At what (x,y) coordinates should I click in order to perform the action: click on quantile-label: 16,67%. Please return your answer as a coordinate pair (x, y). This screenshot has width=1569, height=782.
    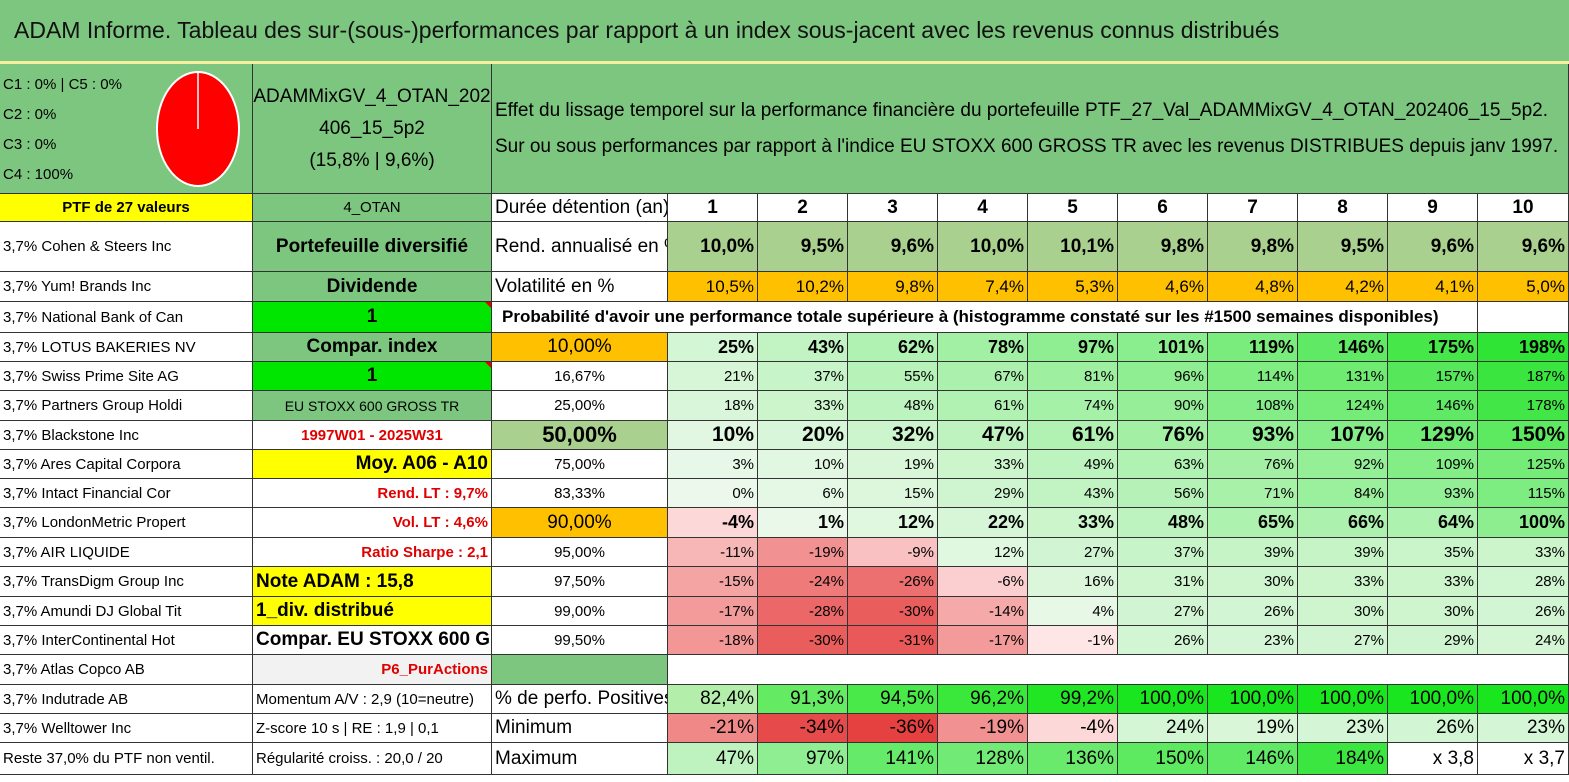
    Looking at the image, I should click on (580, 376).